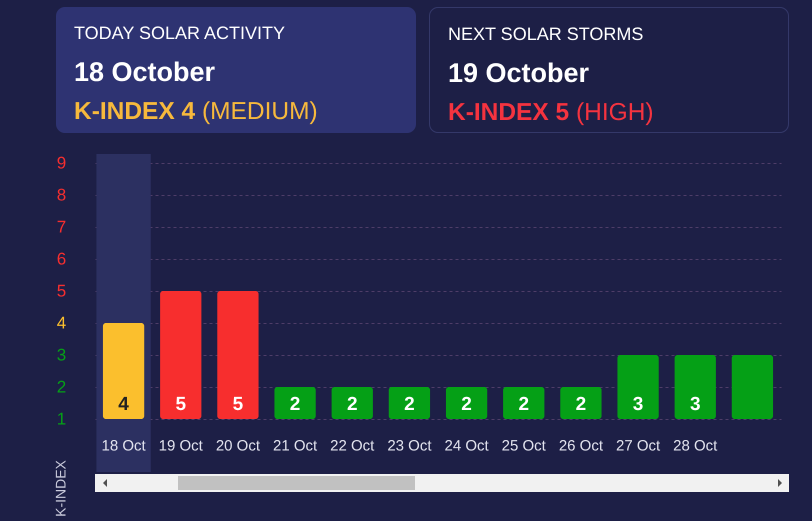 This screenshot has height=521, width=812. What do you see at coordinates (546, 34) in the screenshot?
I see `text: NEXT SOLAR STORMS` at bounding box center [546, 34].